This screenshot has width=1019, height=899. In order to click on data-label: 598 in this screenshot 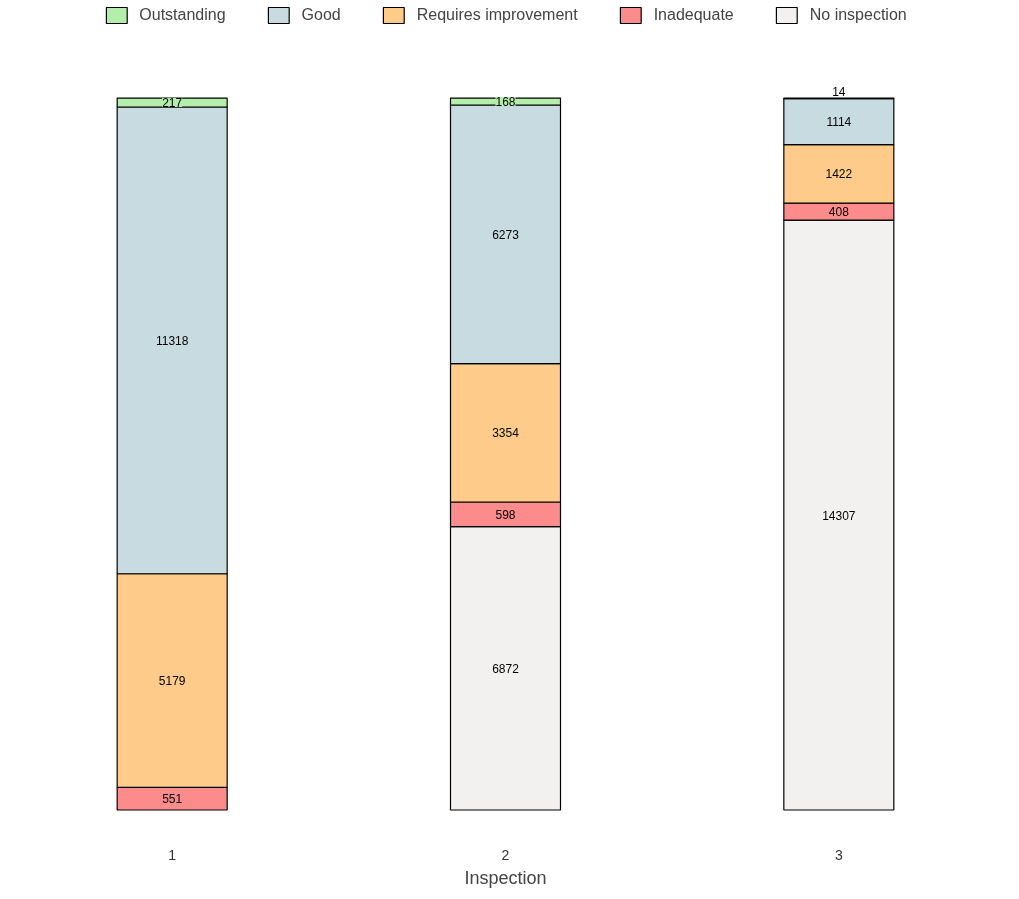, I will do `click(505, 514)`.